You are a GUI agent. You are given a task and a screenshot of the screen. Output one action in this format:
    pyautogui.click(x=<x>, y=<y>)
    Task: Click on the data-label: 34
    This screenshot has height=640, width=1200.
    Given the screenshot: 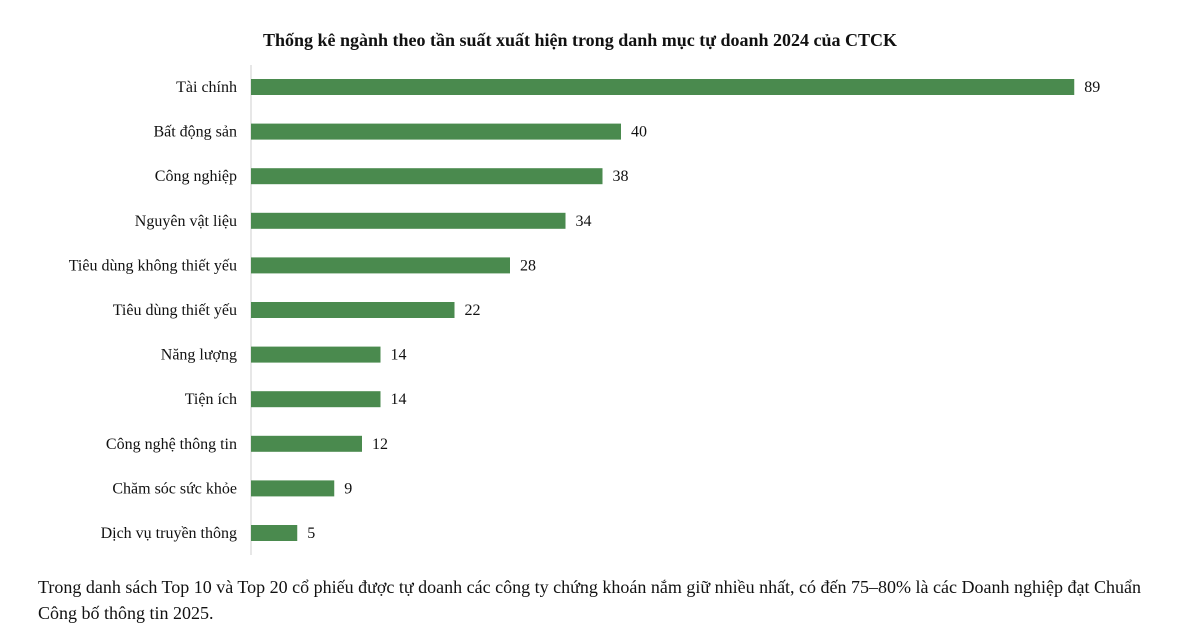 What is the action you would take?
    pyautogui.click(x=584, y=221)
    